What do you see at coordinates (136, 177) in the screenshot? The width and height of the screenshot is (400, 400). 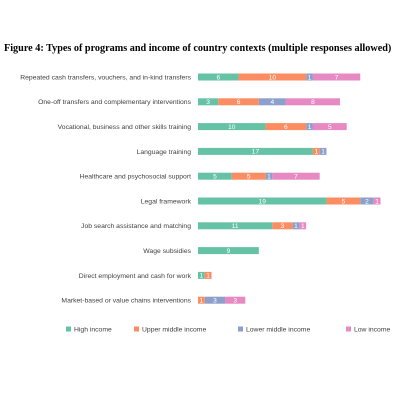 I see `category-label: Healthcare and psychosocial support` at bounding box center [136, 177].